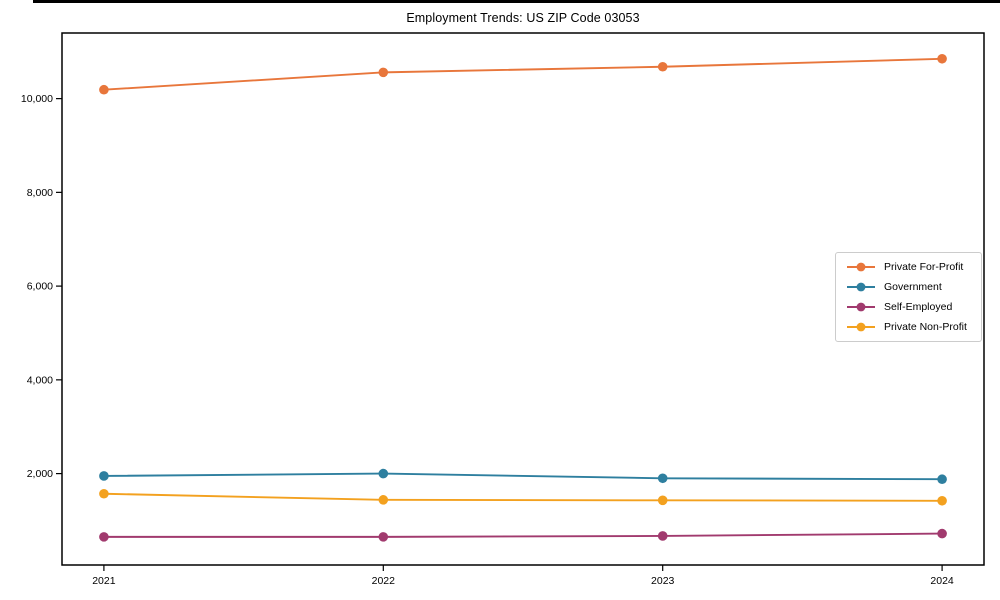  I want to click on data-point-private-non-profit-2024, so click(942, 500).